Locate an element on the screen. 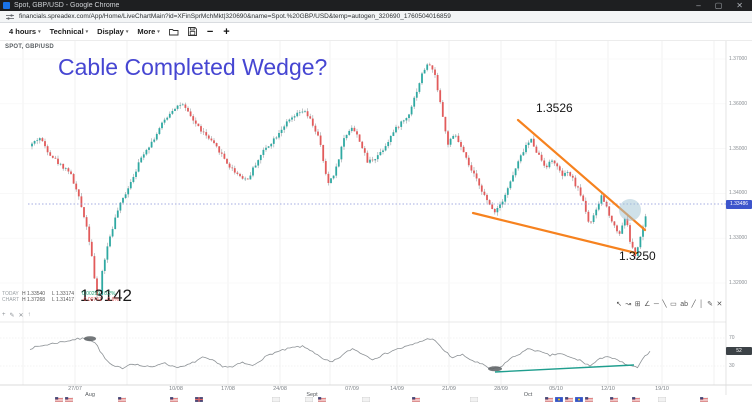  menu-display: Display ▾ is located at coordinates (112, 31).